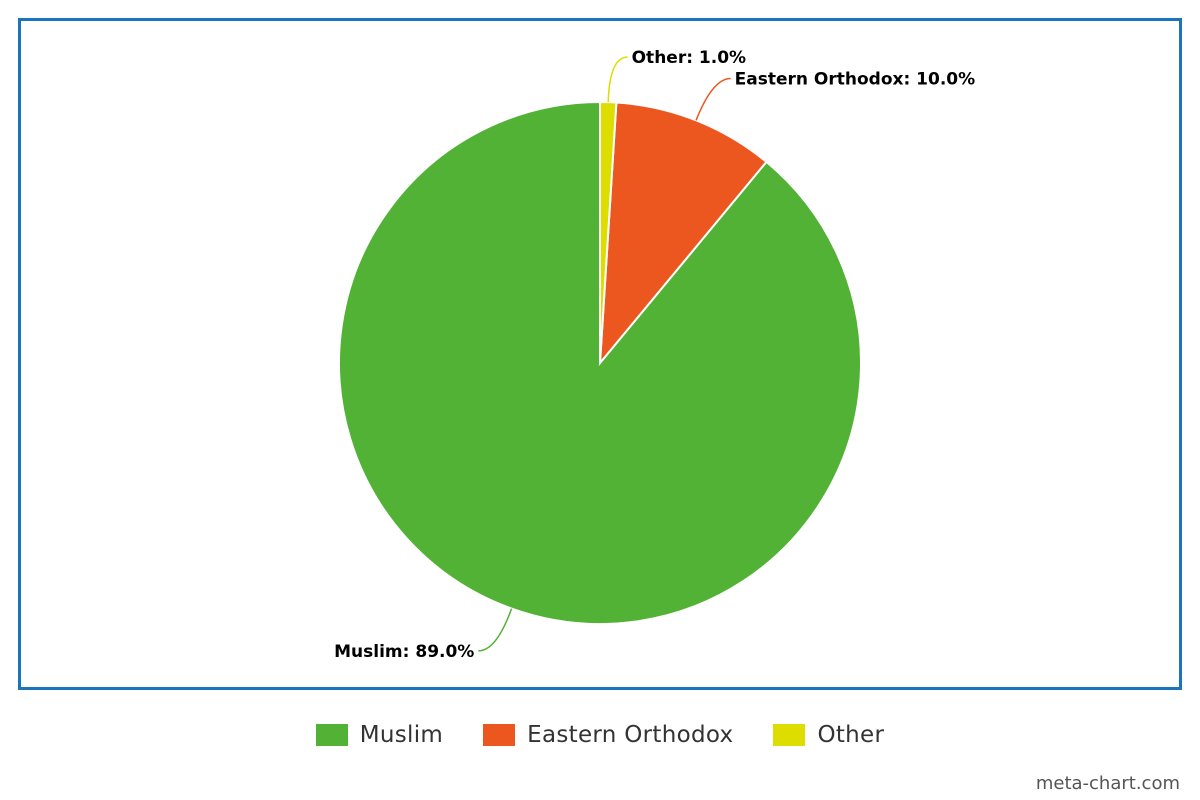  I want to click on pie-slice-eastern-orthodox, so click(683, 234).